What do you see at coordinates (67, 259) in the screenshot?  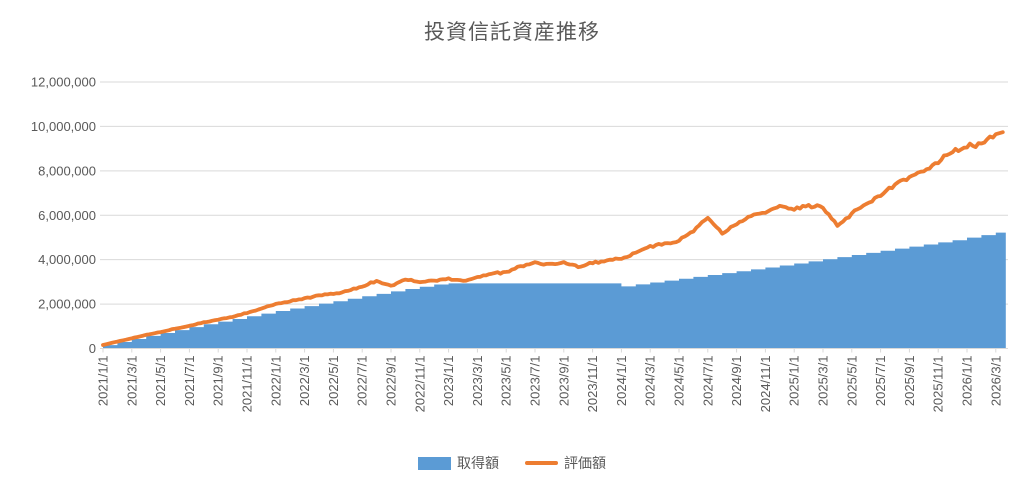 I see `y-tick-label: 4,000,000` at bounding box center [67, 259].